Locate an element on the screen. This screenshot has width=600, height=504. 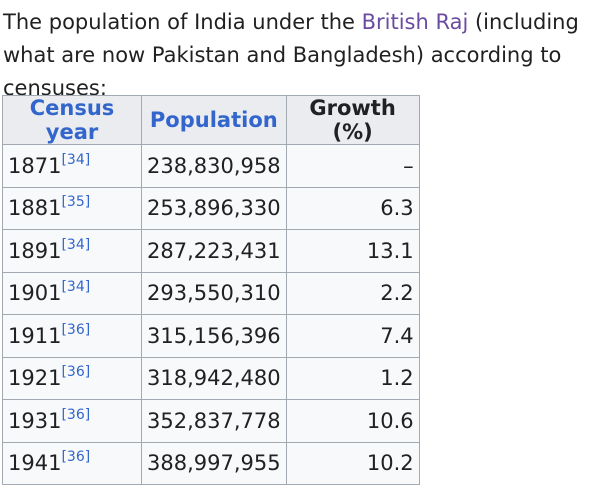
year-value: 1881 is located at coordinates (35, 208).